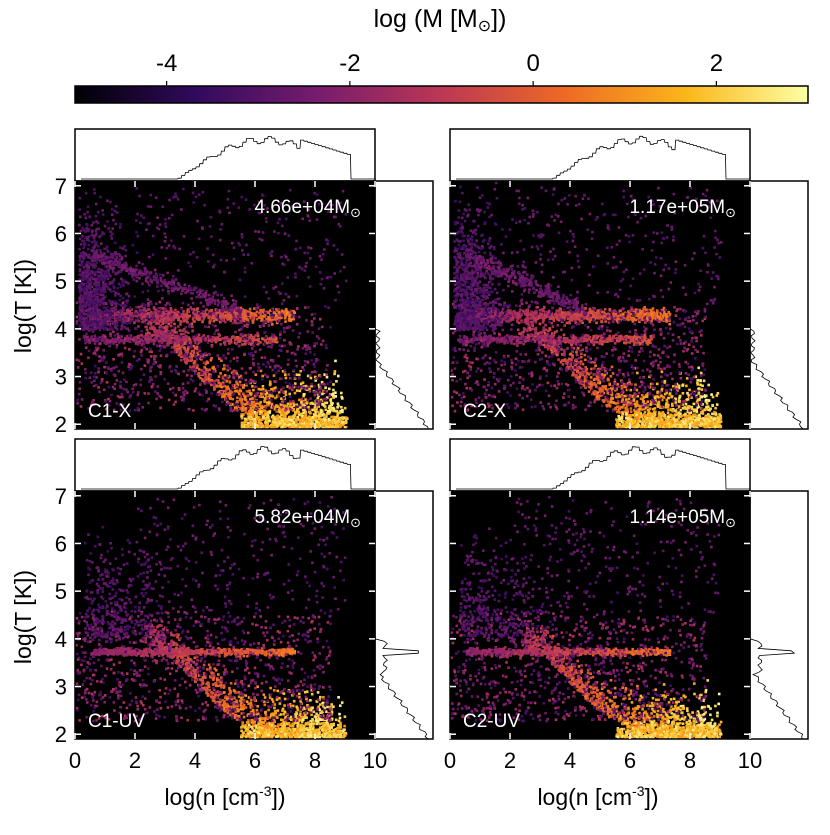  I want to click on y-tick-label: 5, so click(61, 281).